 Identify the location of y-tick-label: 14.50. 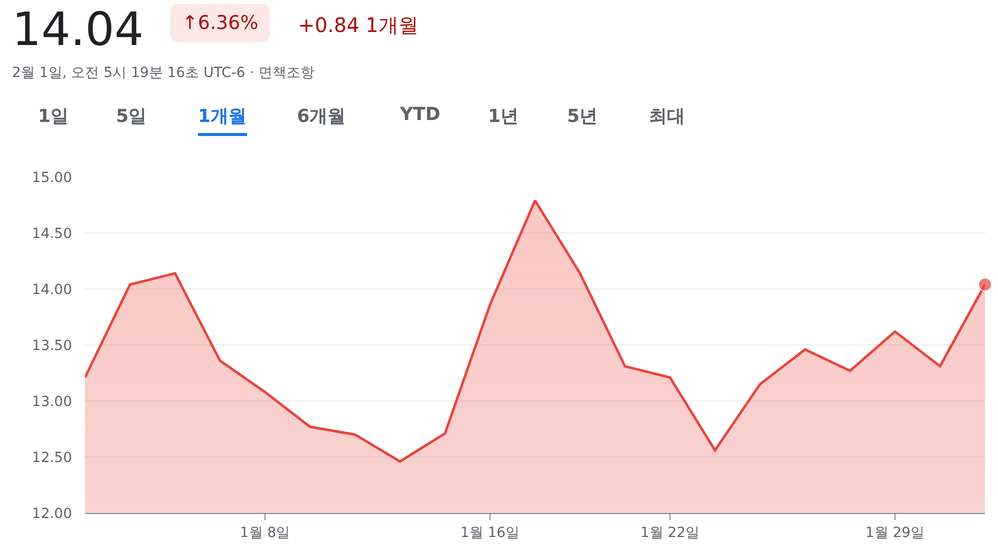
(52, 234).